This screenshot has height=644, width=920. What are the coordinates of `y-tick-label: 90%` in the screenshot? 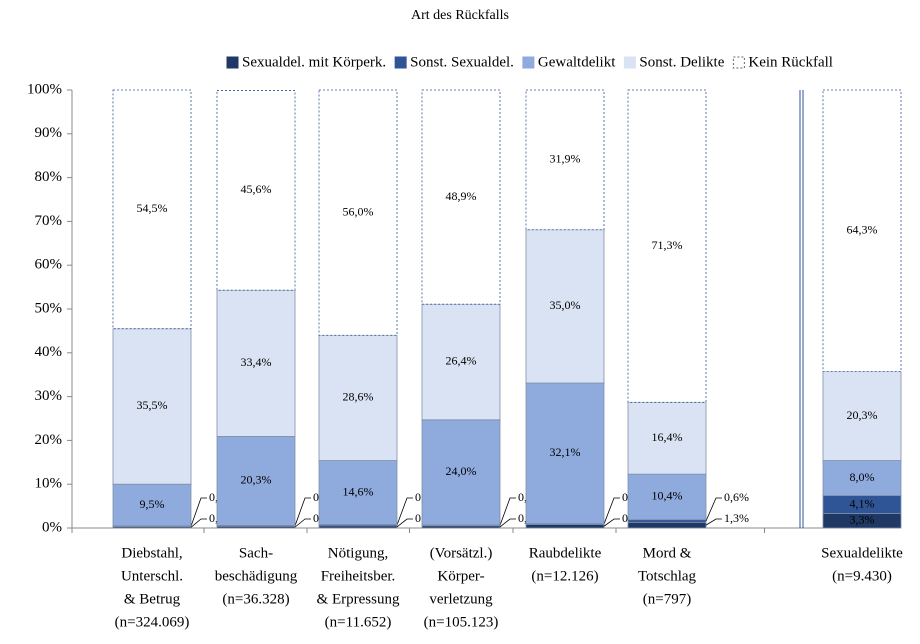 It's located at (49, 133).